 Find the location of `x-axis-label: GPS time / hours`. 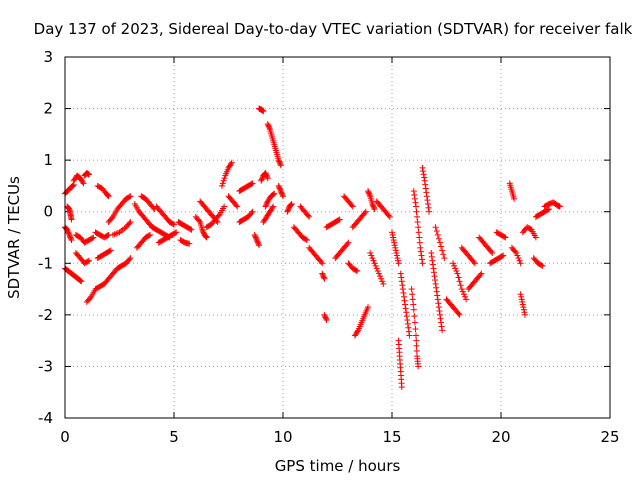

x-axis-label: GPS time / hours is located at coordinates (338, 466).